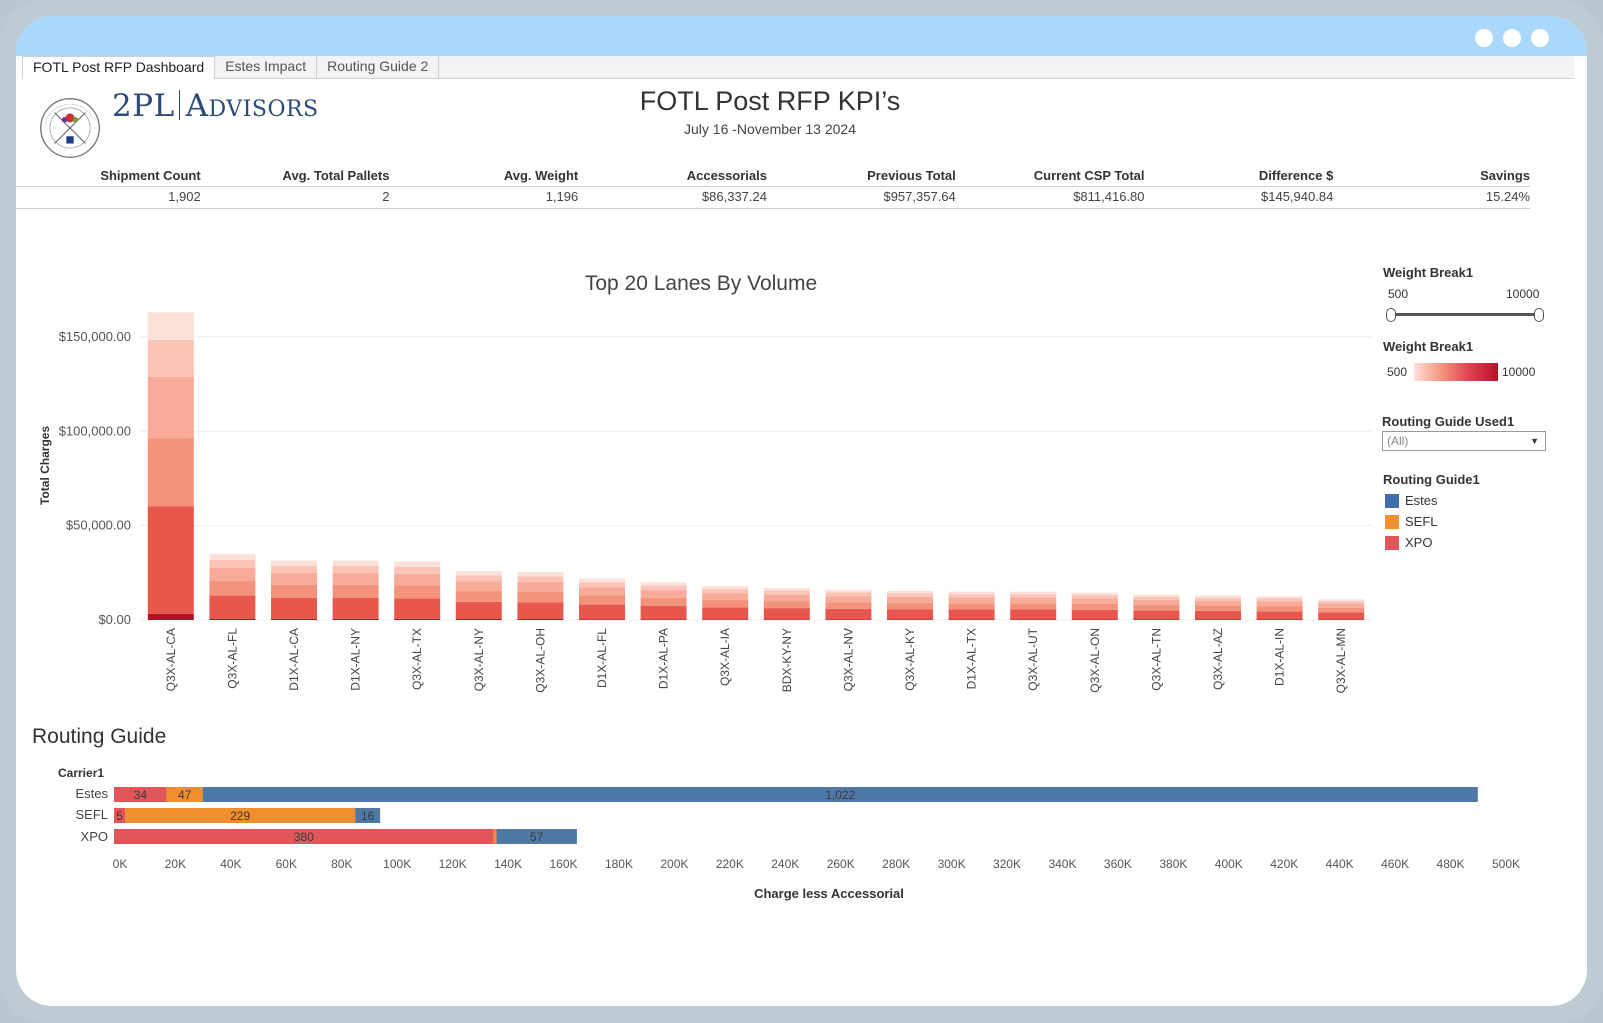 Image resolution: width=1603 pixels, height=1023 pixels. I want to click on routing-used-dropdown: (All) ▼, so click(1464, 441).